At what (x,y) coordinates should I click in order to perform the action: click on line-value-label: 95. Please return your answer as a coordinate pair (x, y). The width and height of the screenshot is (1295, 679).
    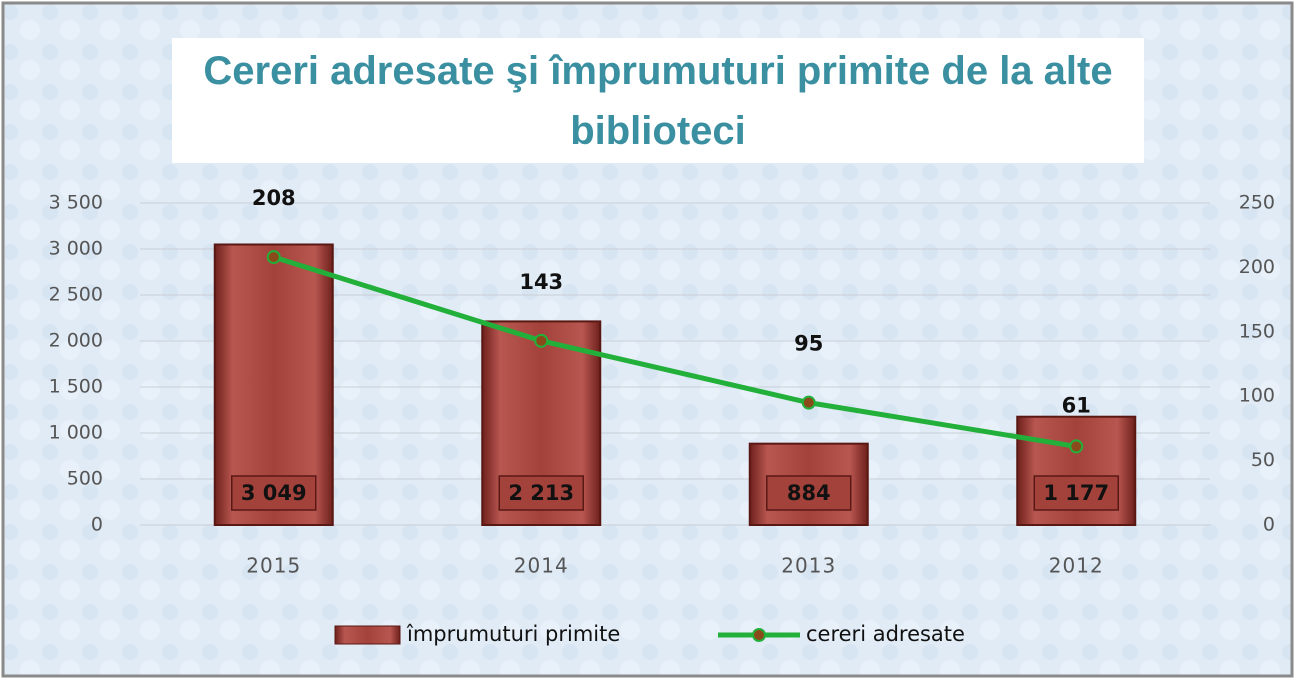
    Looking at the image, I should click on (808, 344).